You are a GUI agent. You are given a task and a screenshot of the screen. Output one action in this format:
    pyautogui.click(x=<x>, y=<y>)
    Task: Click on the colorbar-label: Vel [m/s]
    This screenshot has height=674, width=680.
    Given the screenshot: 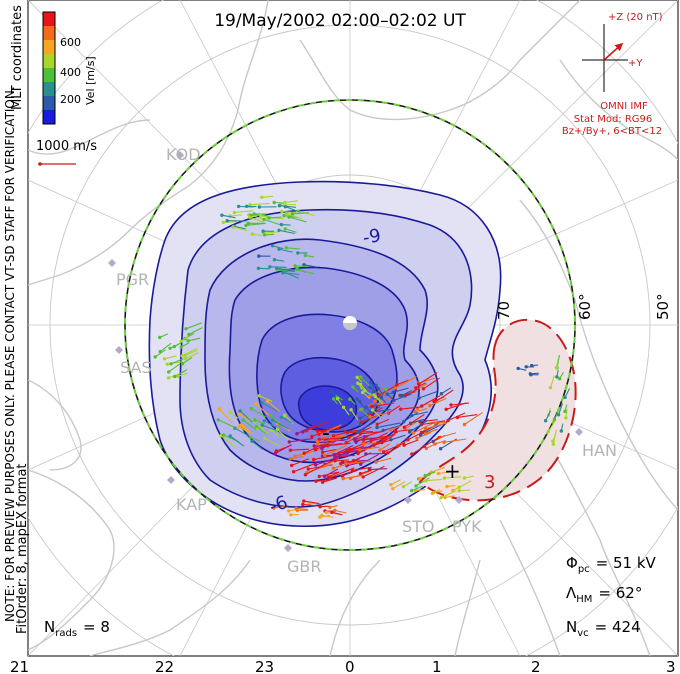 What is the action you would take?
    pyautogui.click(x=90, y=80)
    